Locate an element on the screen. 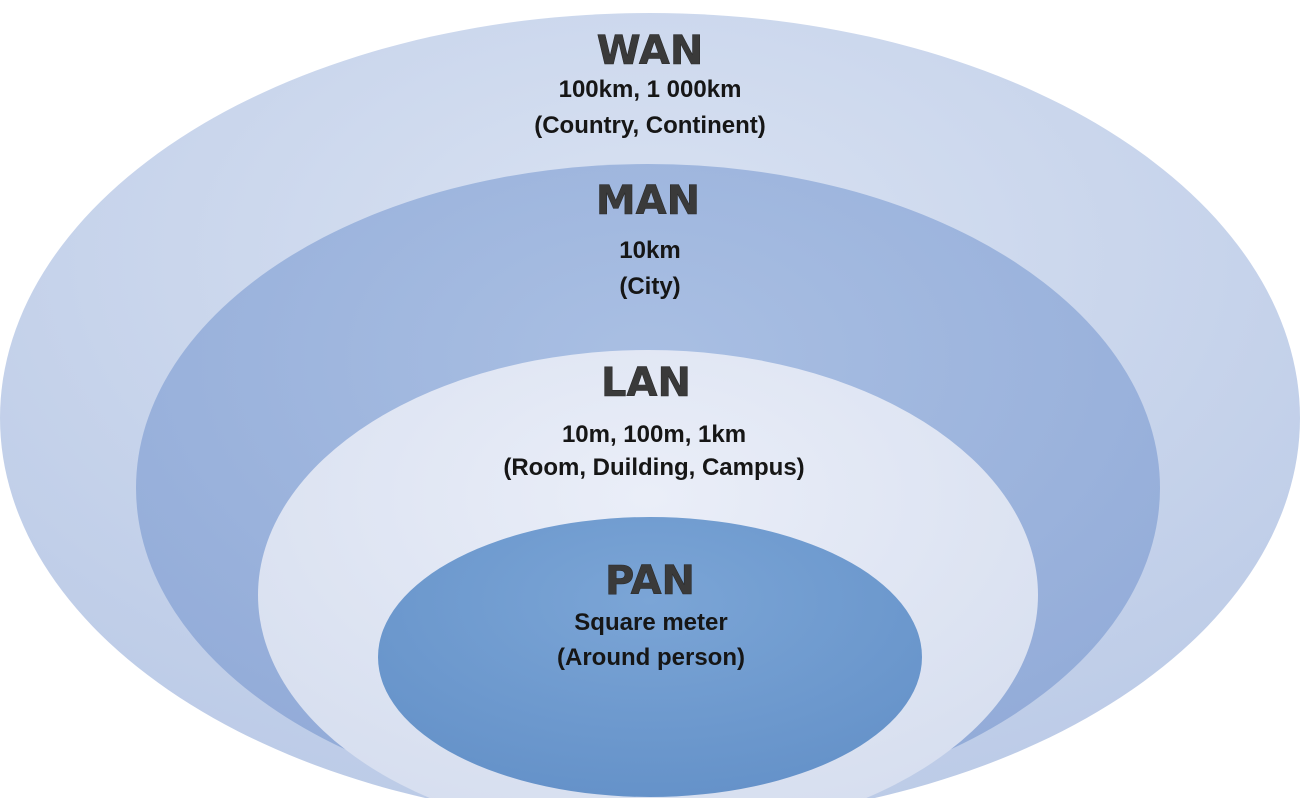 Image resolution: width=1300 pixels, height=798 pixels. pan-scope: (Around person) is located at coordinates (651, 657).